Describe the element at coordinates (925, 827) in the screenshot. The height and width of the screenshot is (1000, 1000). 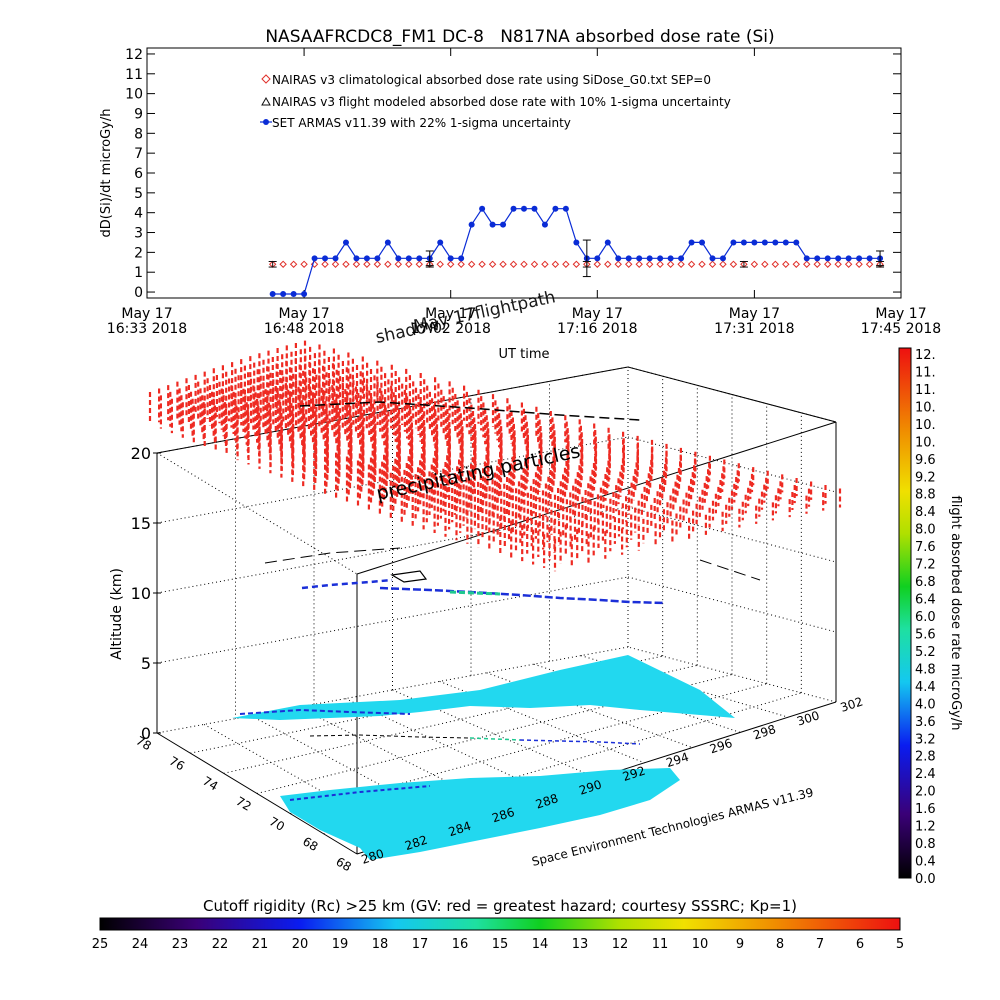
I see `dose-colorbar-tick: 1.2` at that location.